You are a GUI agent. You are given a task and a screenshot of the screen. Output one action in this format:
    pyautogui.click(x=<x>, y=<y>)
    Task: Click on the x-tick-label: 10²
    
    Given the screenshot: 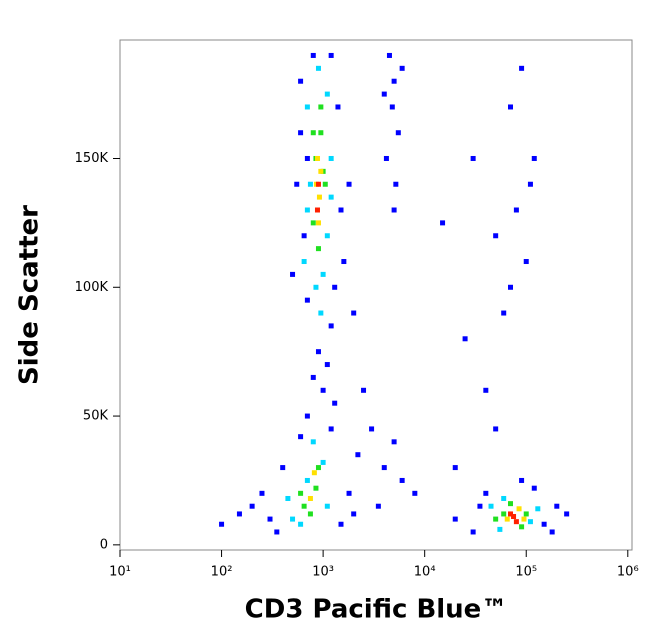 What is the action you would take?
    pyautogui.click(x=222, y=572)
    